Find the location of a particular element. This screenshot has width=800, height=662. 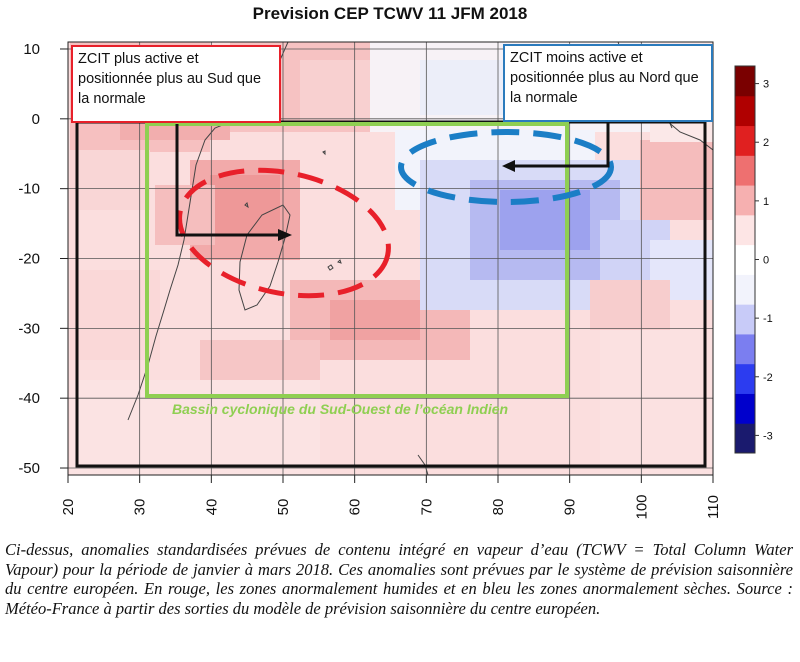

x-tick-label: 90 is located at coordinates (570, 507).